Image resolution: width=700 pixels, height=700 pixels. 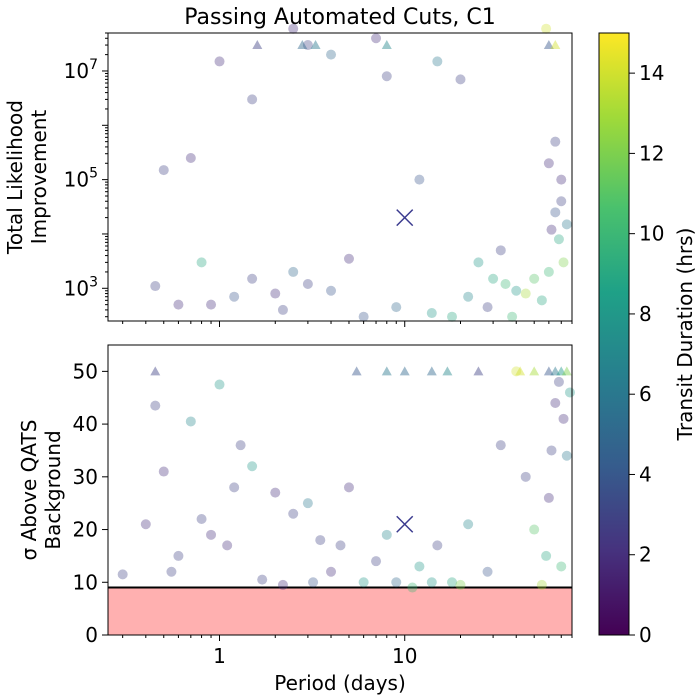 I want to click on colorbar-tick-label: 2, so click(x=645, y=555).